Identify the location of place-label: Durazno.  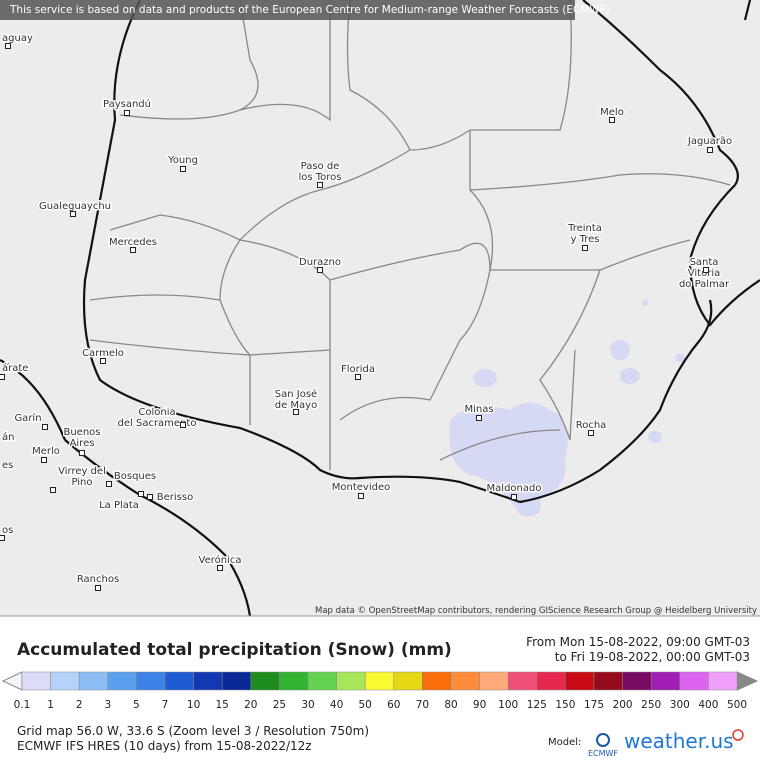
(320, 262).